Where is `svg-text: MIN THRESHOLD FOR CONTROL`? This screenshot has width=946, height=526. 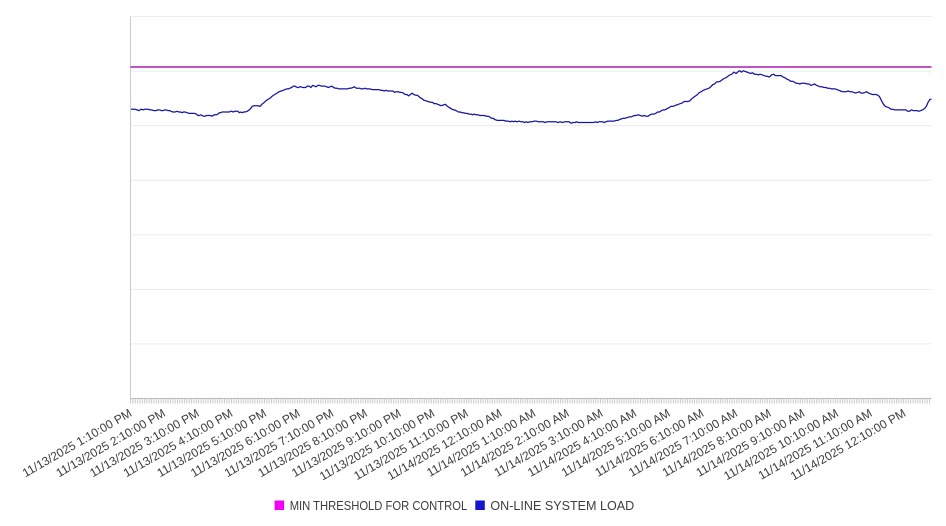
svg-text: MIN THRESHOLD FOR CONTROL is located at coordinates (379, 506).